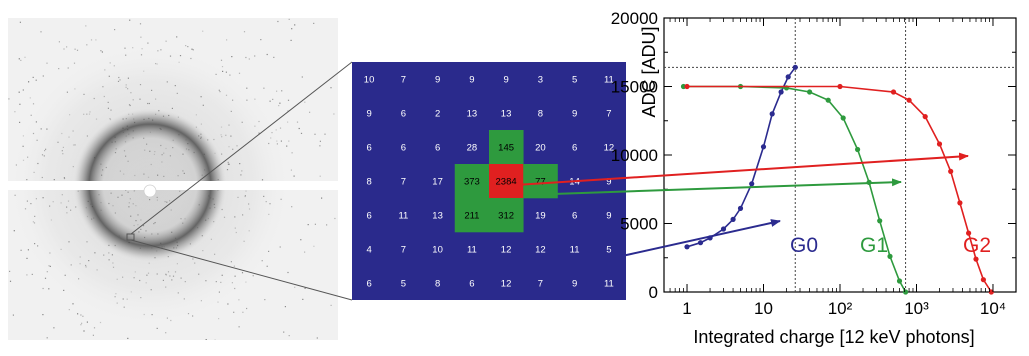 The image size is (1029, 356). I want to click on x-tick-label: 1, so click(686, 308).